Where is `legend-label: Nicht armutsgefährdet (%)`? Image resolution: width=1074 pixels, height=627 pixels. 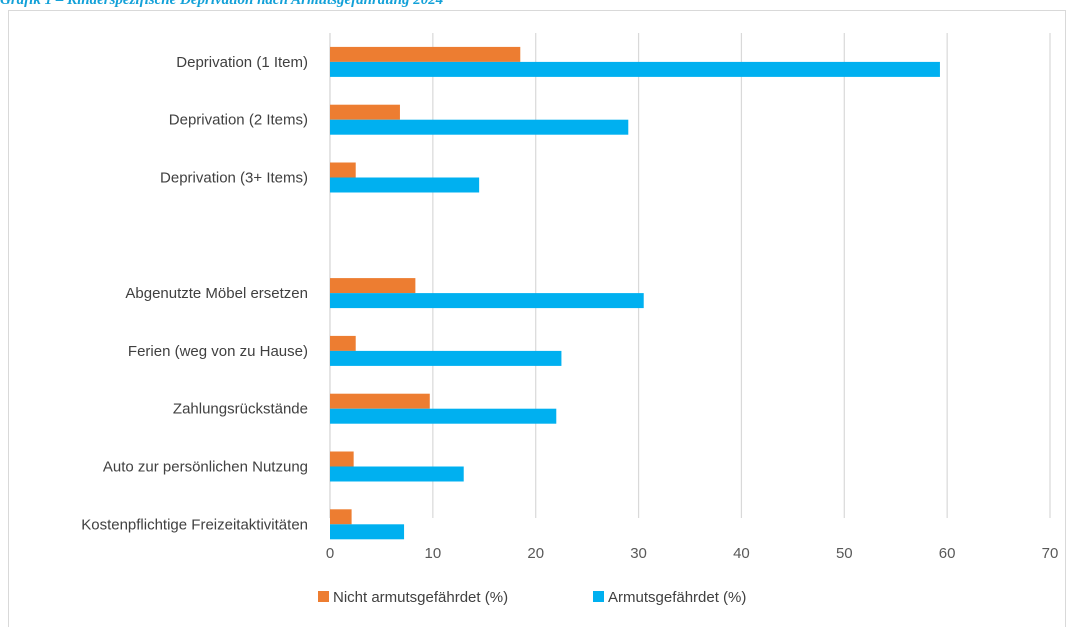 legend-label: Nicht armutsgefährdet (%) is located at coordinates (420, 597).